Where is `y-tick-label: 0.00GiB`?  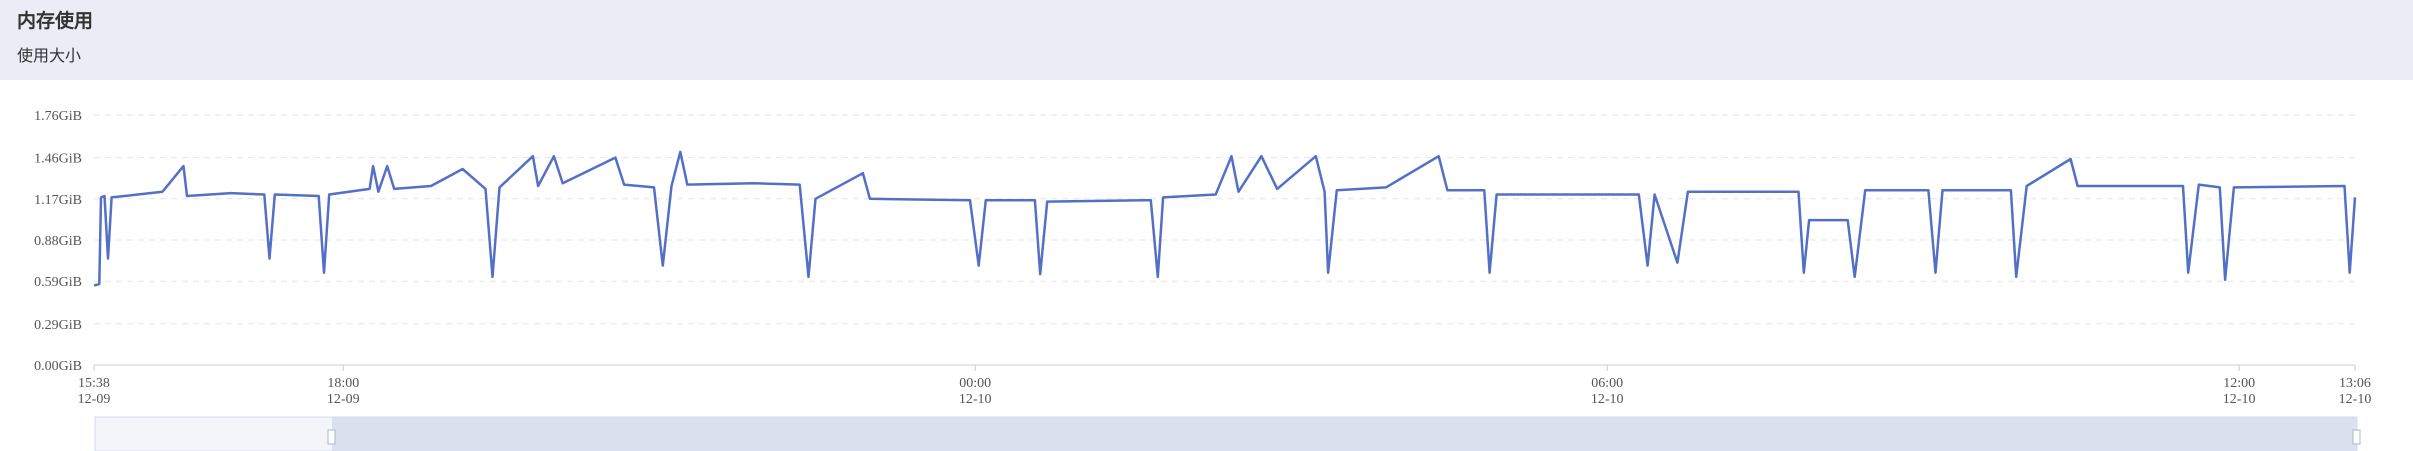 y-tick-label: 0.00GiB is located at coordinates (58, 366).